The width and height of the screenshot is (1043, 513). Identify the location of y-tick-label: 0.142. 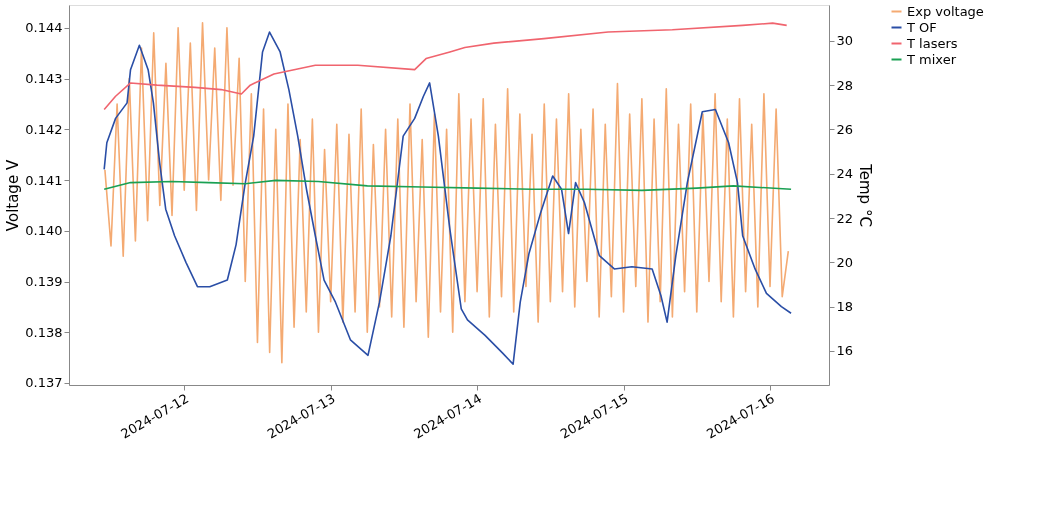
(44, 129).